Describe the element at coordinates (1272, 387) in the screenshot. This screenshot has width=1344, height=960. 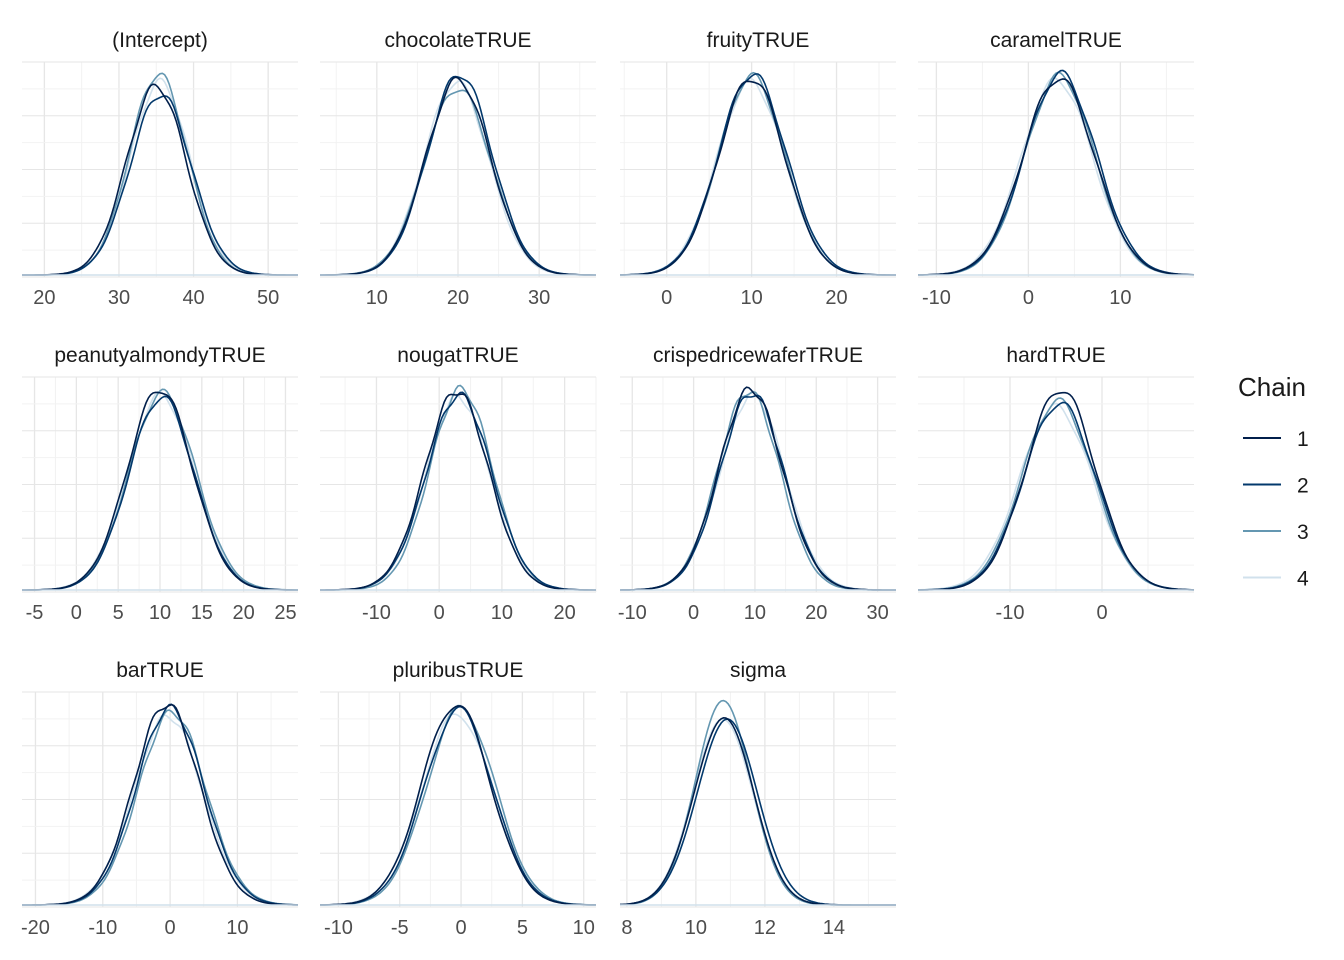
I see `legend-title: Chain` at that location.